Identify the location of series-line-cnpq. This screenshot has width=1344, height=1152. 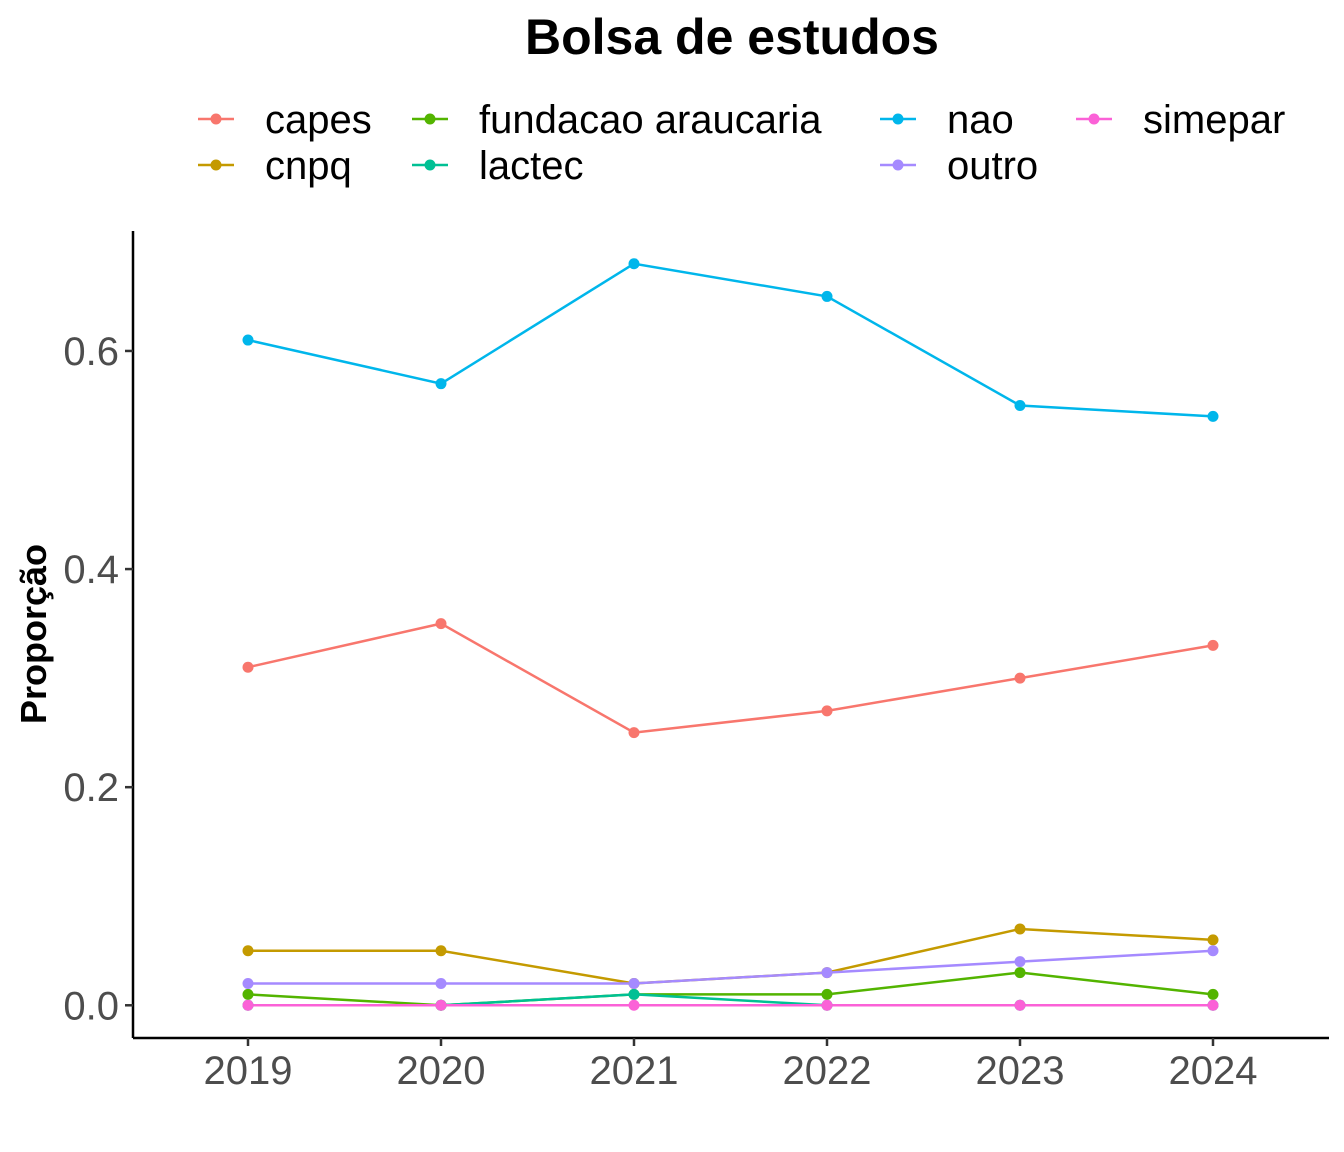
(731, 956).